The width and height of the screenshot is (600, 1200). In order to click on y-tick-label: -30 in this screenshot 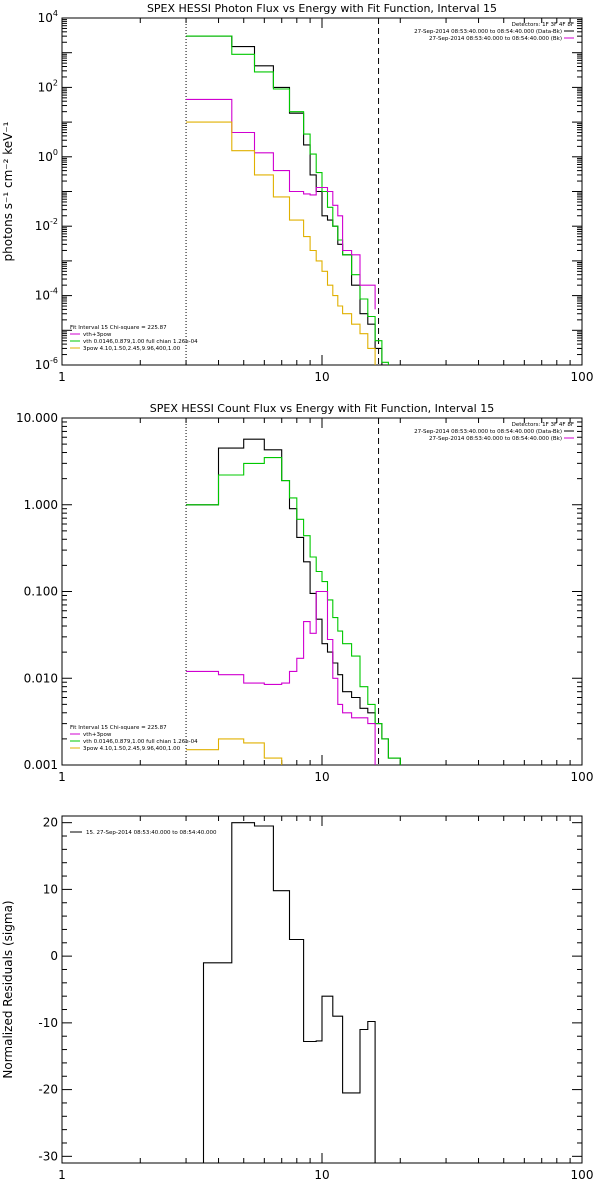, I will do `click(48, 1156)`.